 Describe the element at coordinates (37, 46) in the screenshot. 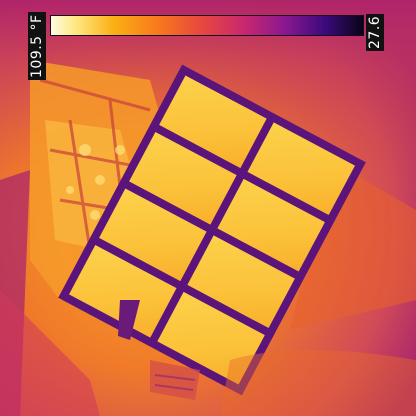

I see `scale-max-label: 109.5 °F` at that location.